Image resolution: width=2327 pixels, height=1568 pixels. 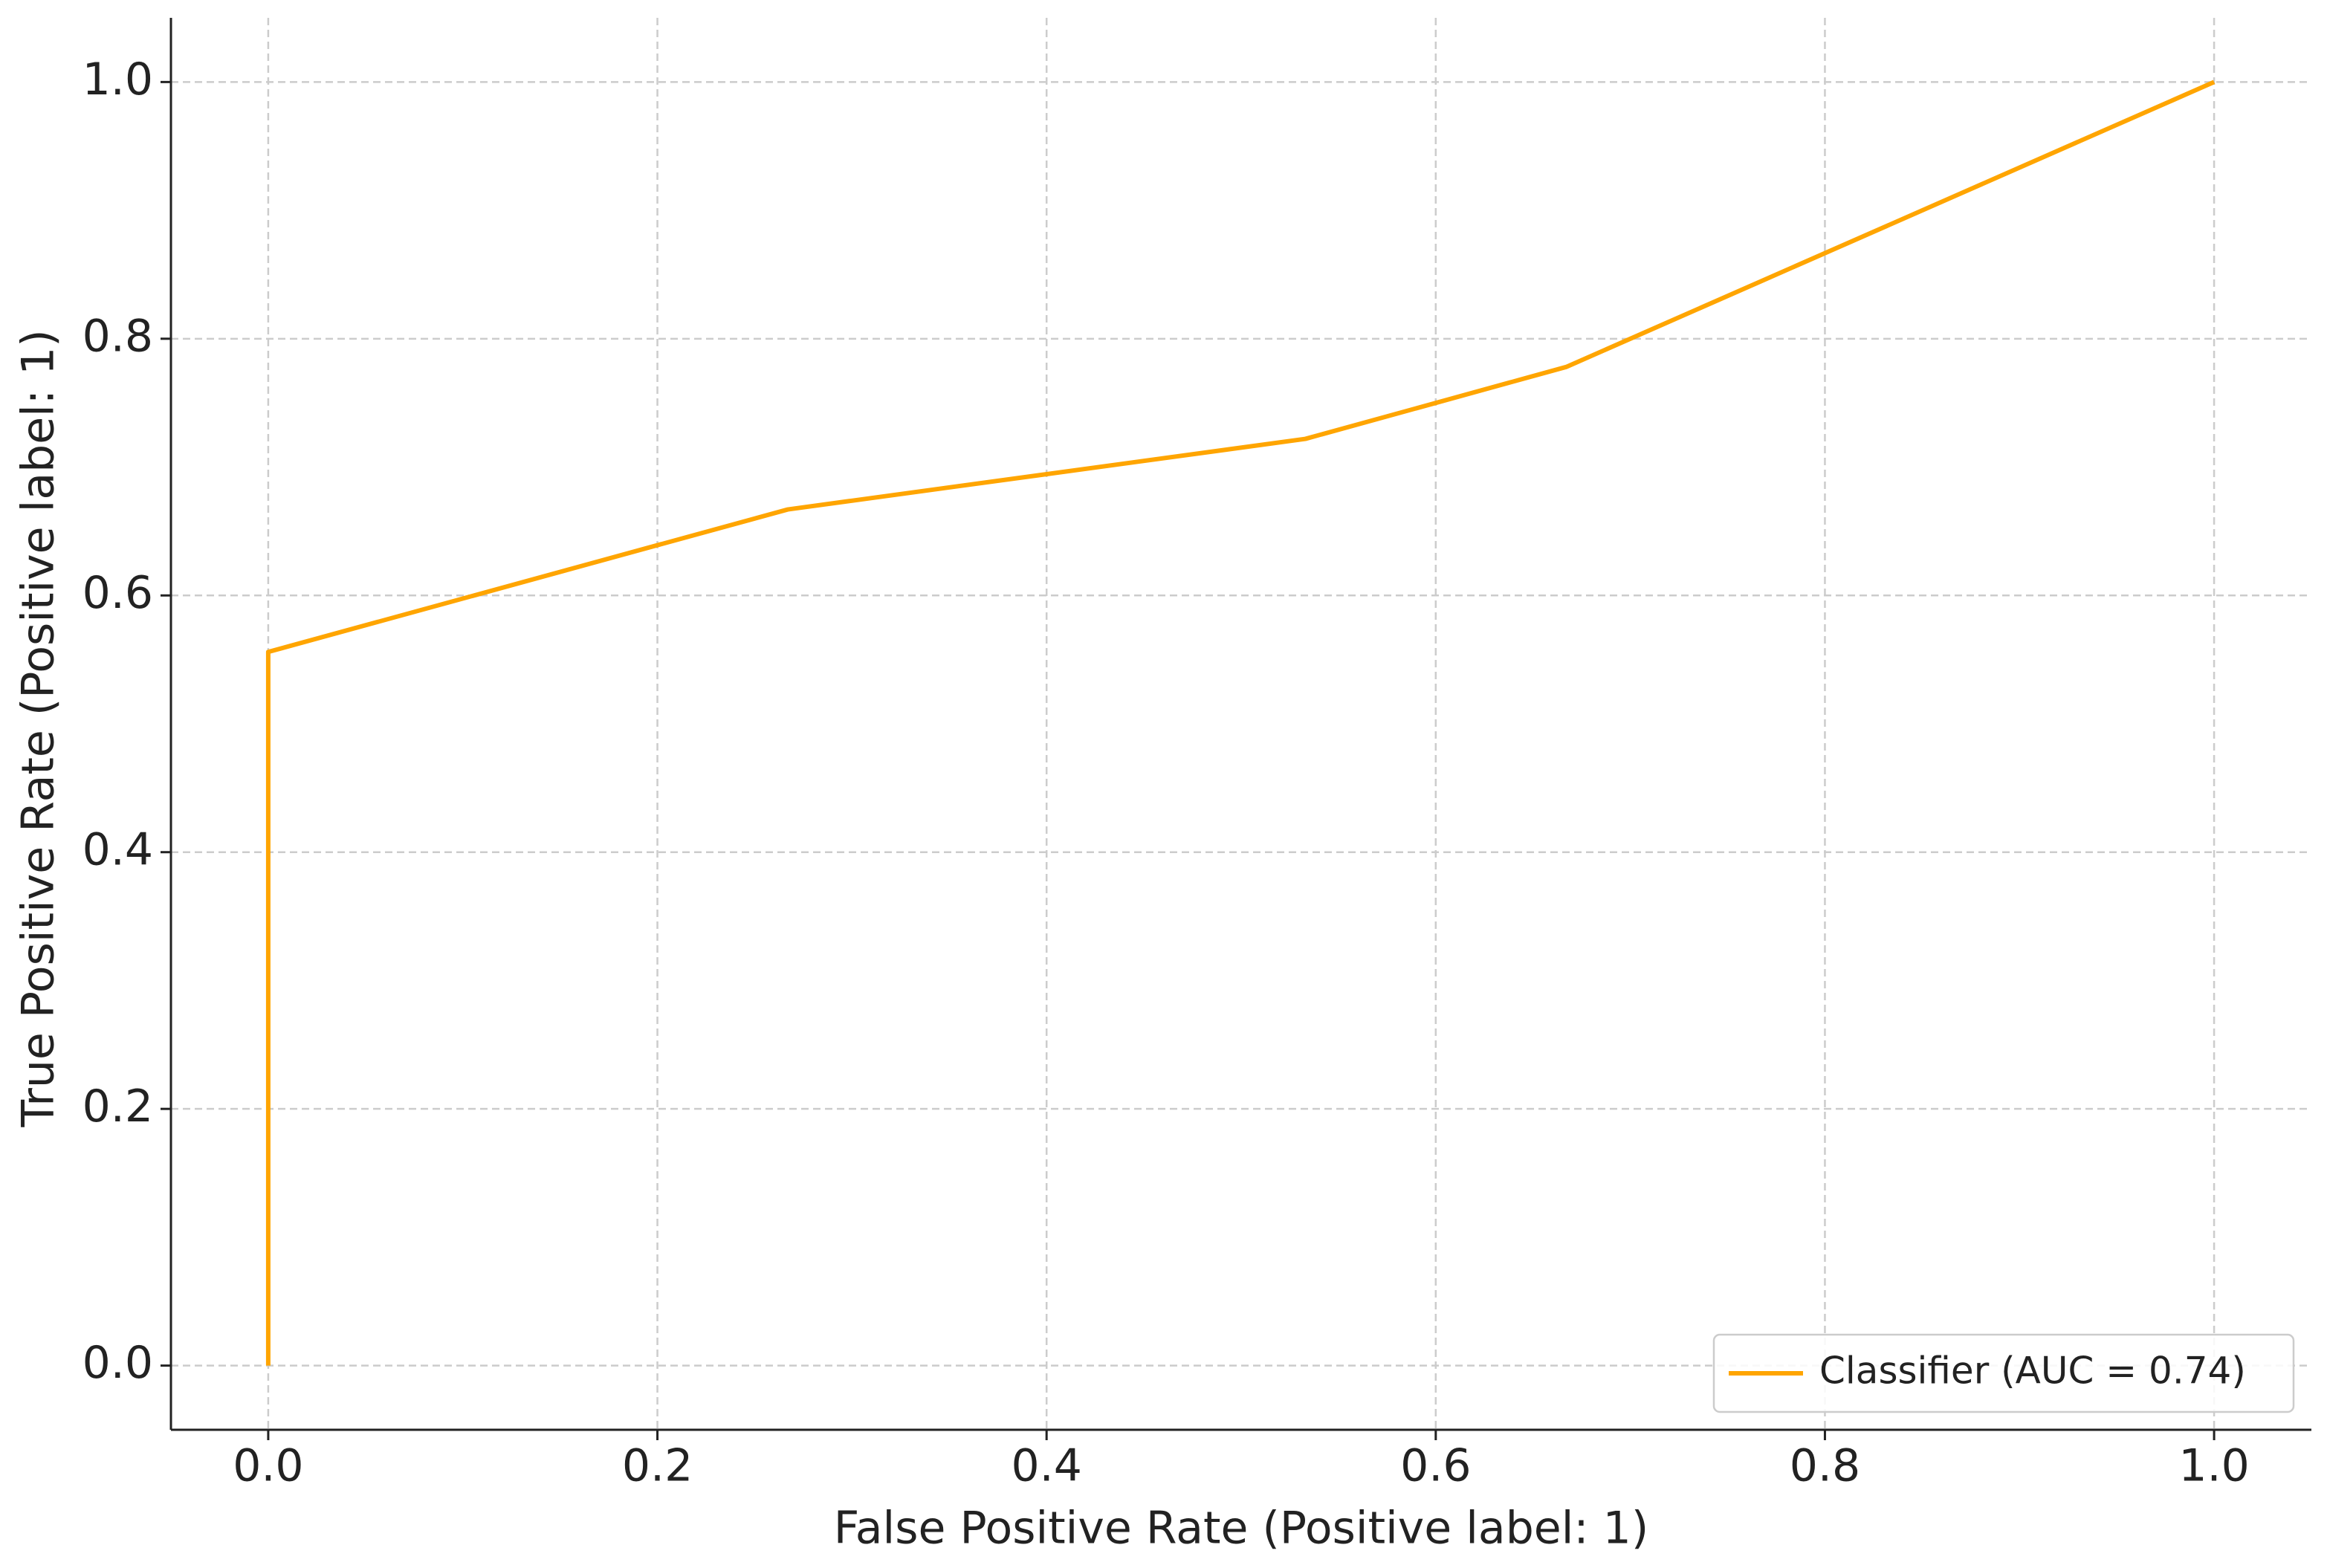 I want to click on x-axis-label: False Positive Rate (Positive label: 1), so click(x=1241, y=1529).